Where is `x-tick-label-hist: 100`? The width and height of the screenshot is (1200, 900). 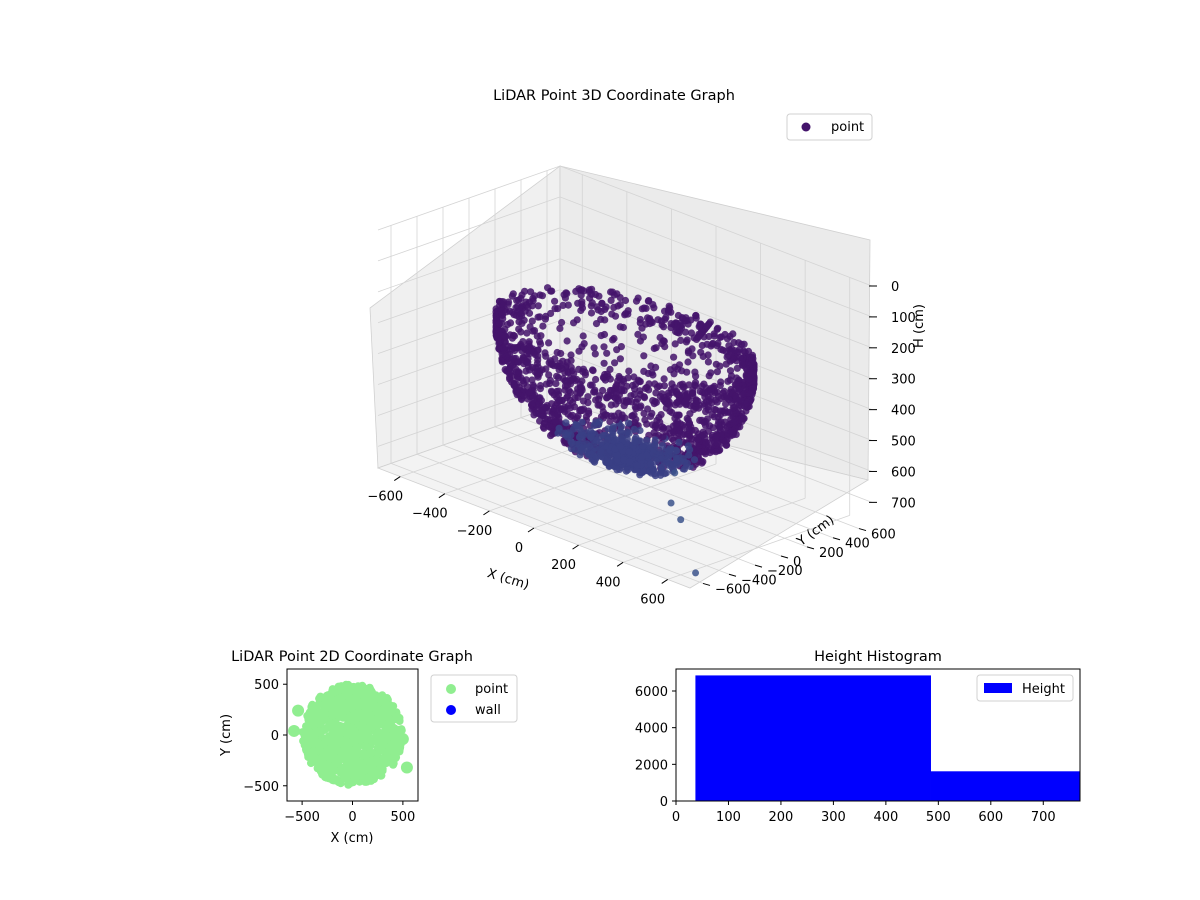 x-tick-label-hist: 100 is located at coordinates (728, 817).